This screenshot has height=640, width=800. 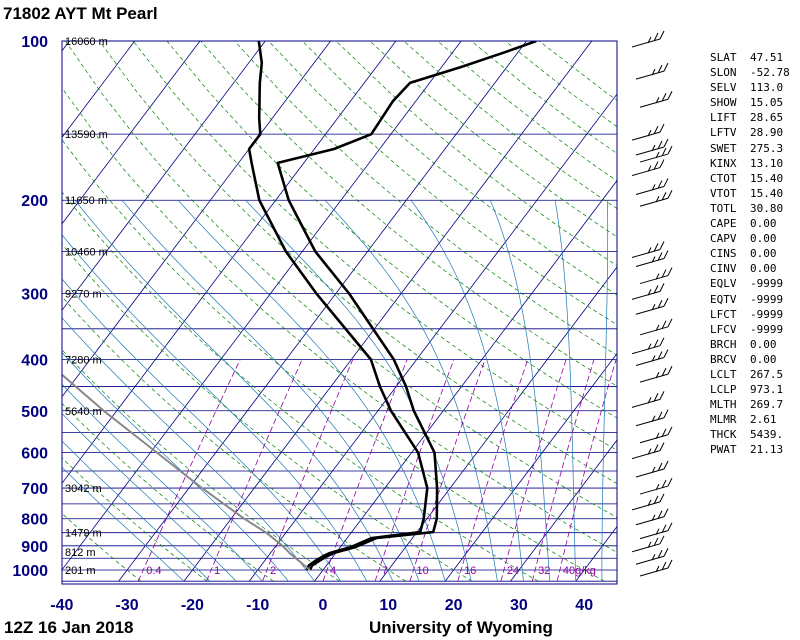 What do you see at coordinates (723, 299) in the screenshot?
I see `index-key: EQTV` at bounding box center [723, 299].